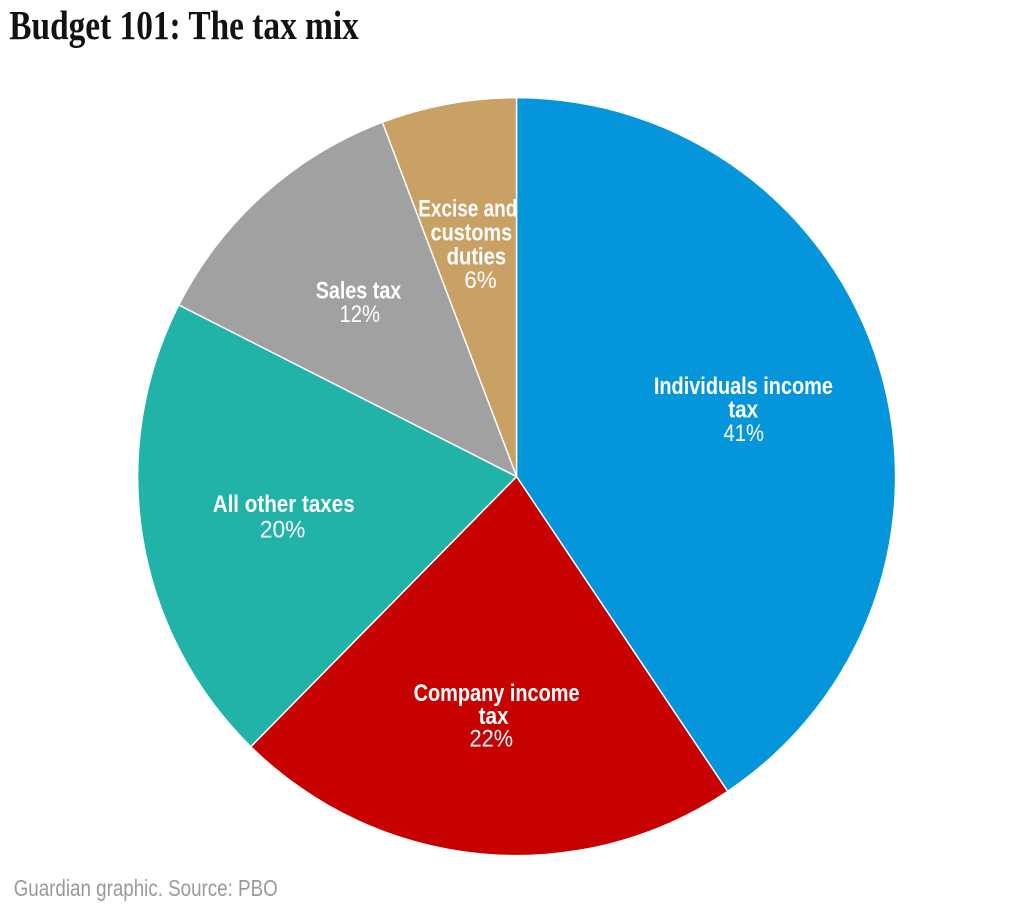 The image size is (1024, 912). I want to click on svg-text: 22%, so click(492, 739).